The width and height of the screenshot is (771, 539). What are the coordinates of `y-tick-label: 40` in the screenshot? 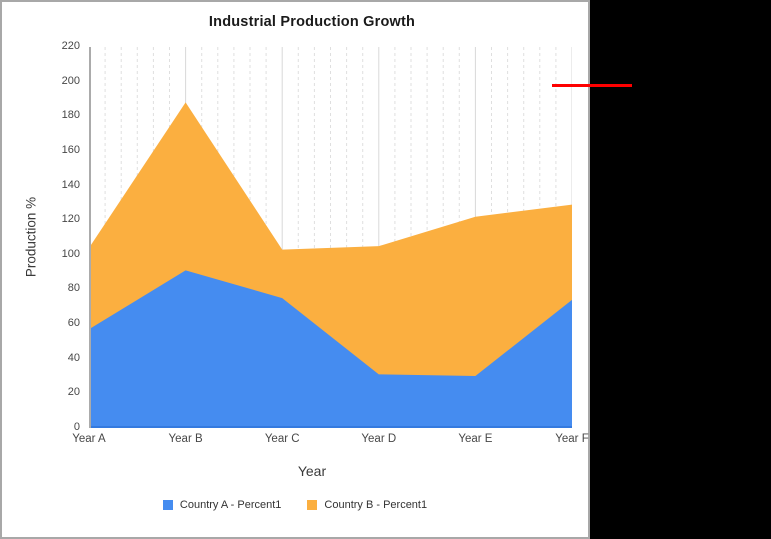 It's located at (73, 357).